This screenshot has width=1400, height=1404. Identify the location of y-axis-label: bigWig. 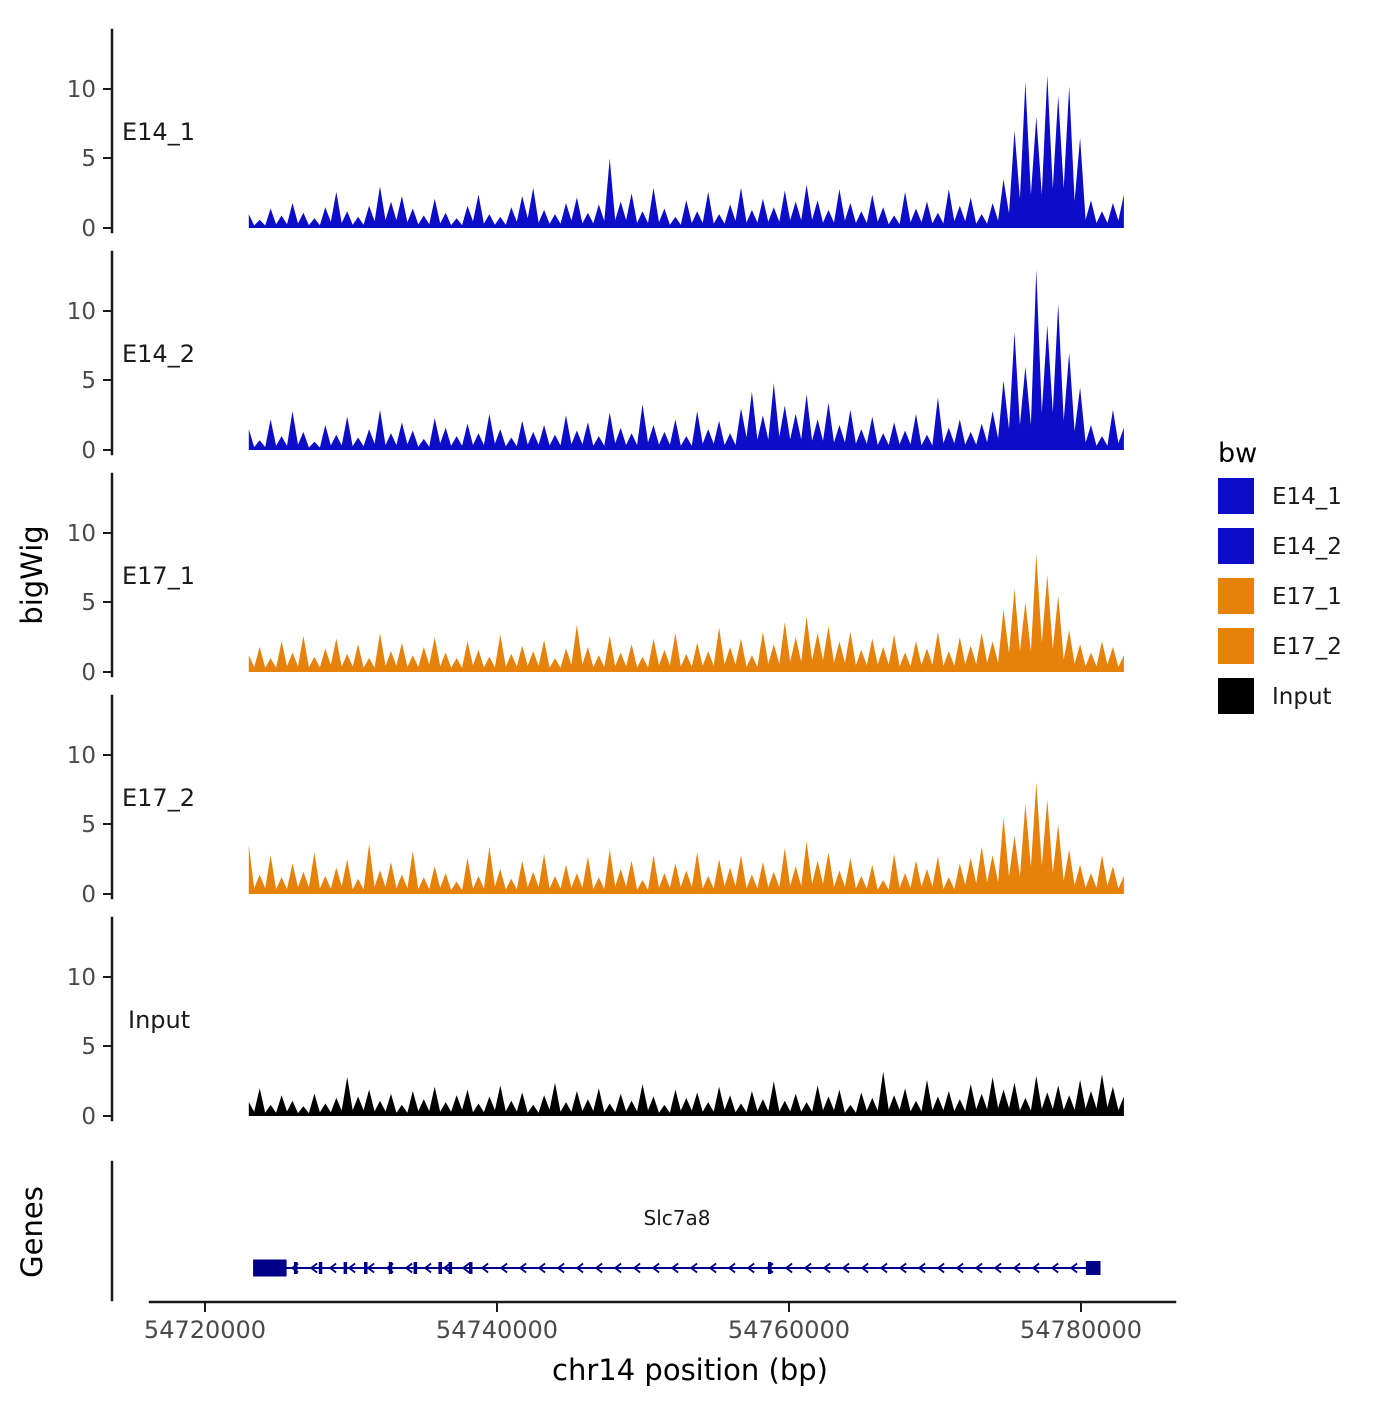
(32, 574).